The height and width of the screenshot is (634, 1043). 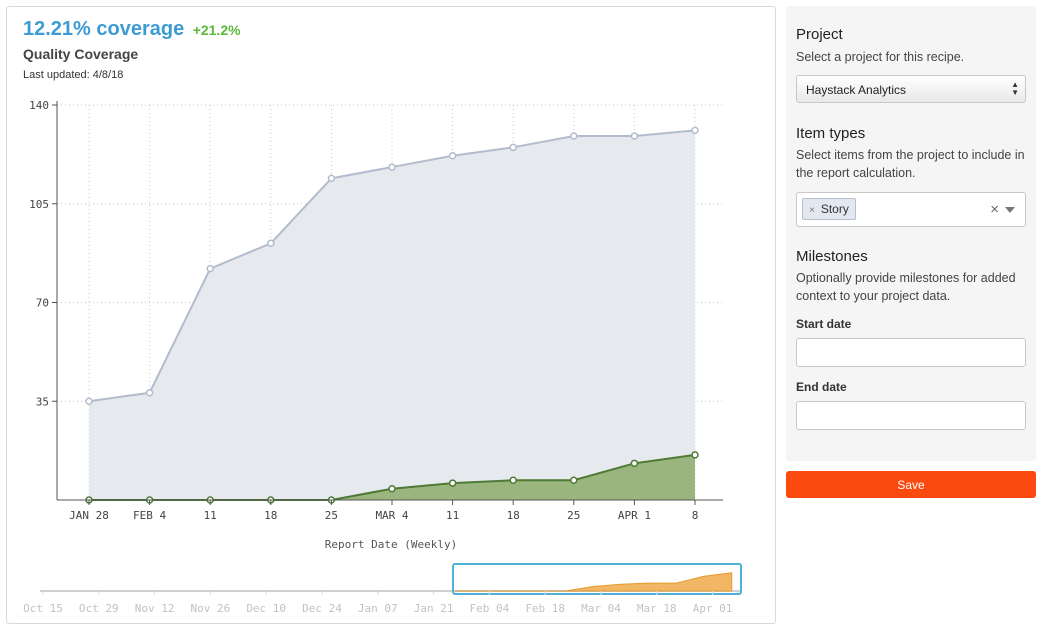 I want to click on covered-area, so click(x=392, y=477).